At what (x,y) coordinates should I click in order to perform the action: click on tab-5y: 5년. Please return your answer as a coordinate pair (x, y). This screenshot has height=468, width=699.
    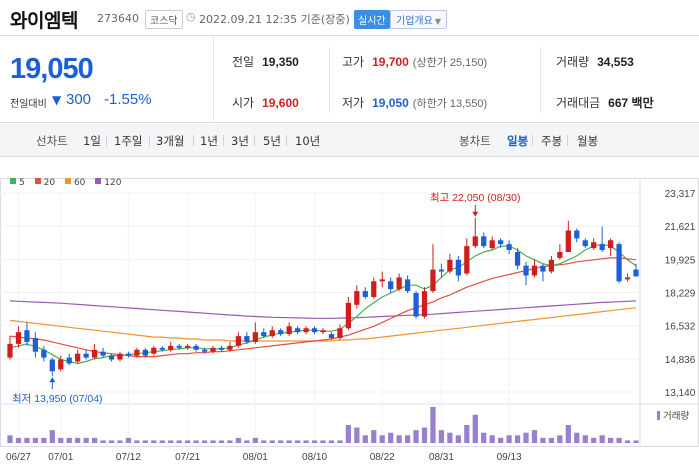
    Looking at the image, I should click on (272, 141).